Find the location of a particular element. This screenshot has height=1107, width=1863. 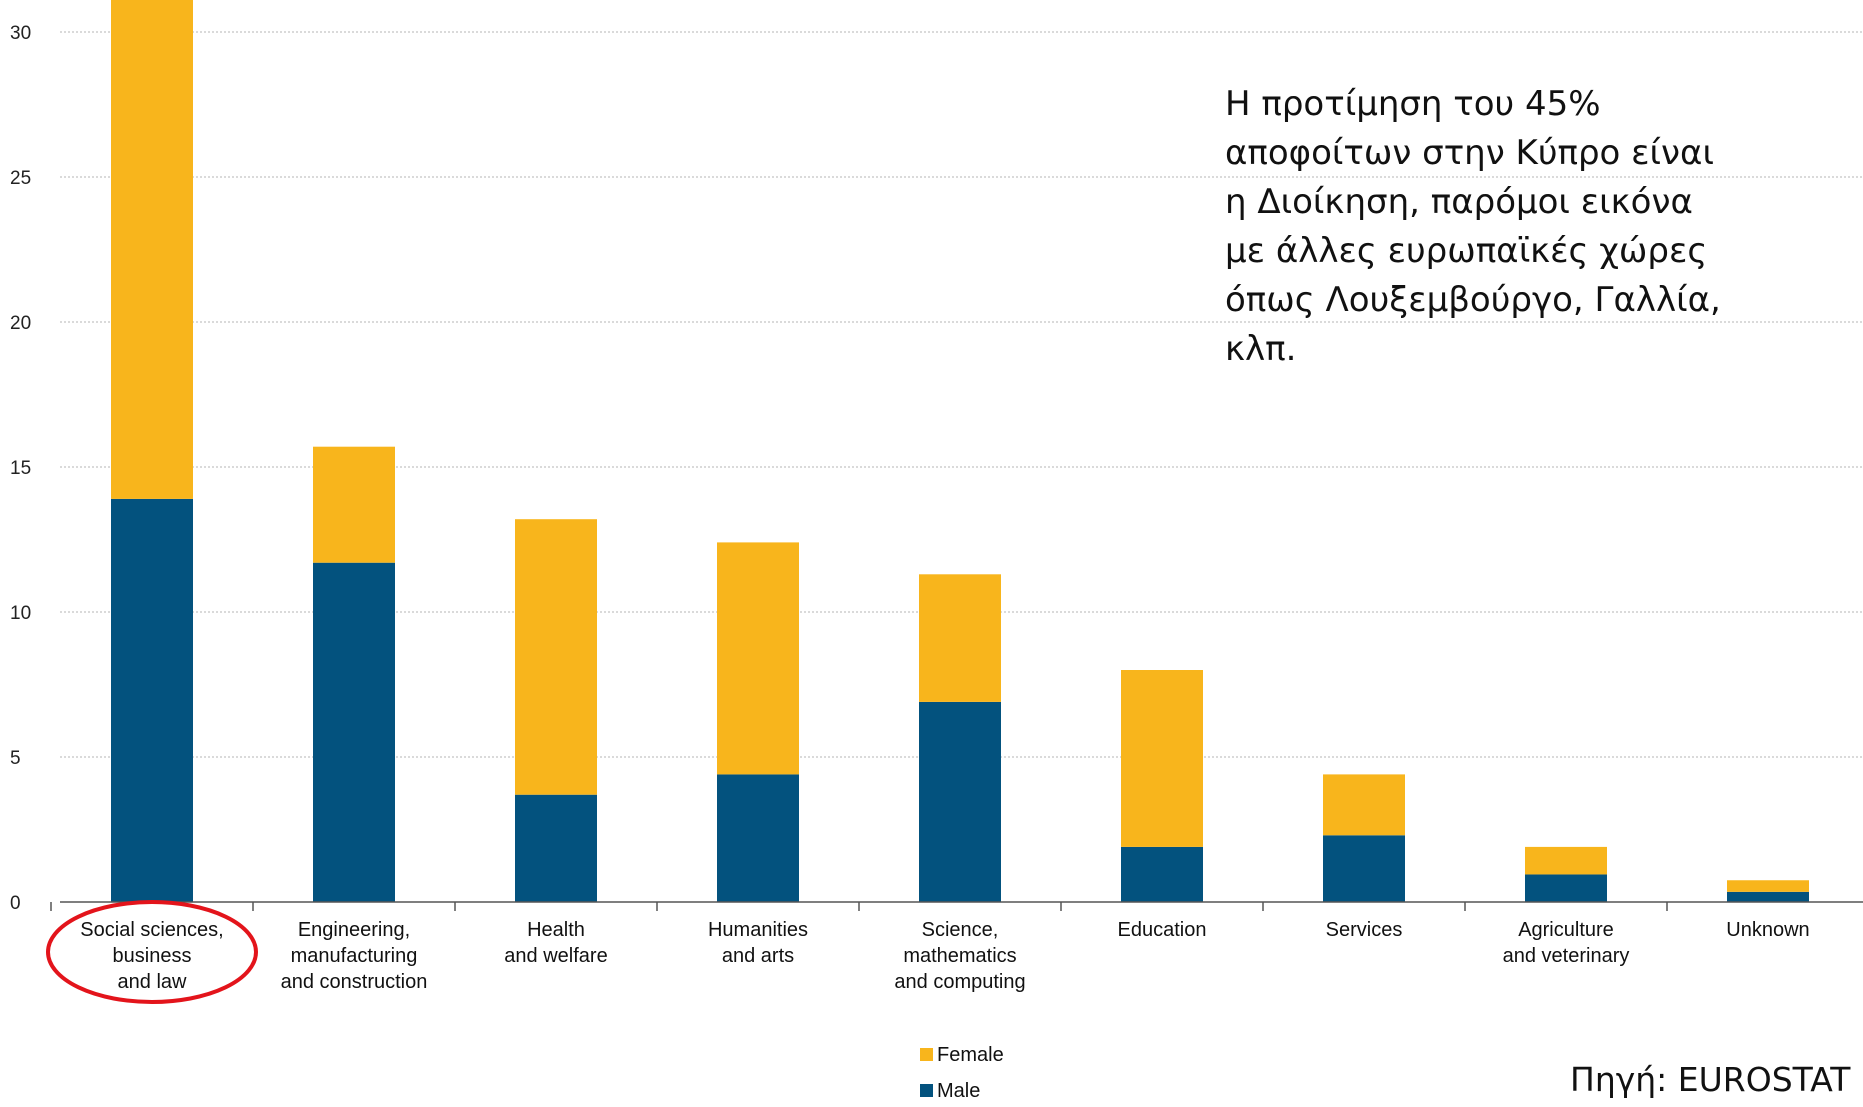

legend-label-male: Male is located at coordinates (958, 1091).